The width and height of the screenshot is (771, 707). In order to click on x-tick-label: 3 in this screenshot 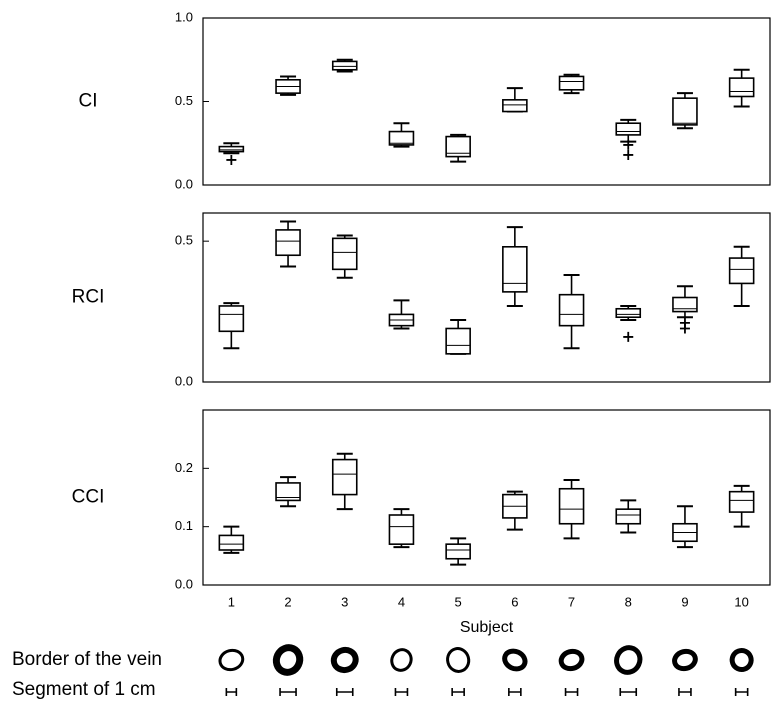, I will do `click(344, 601)`.